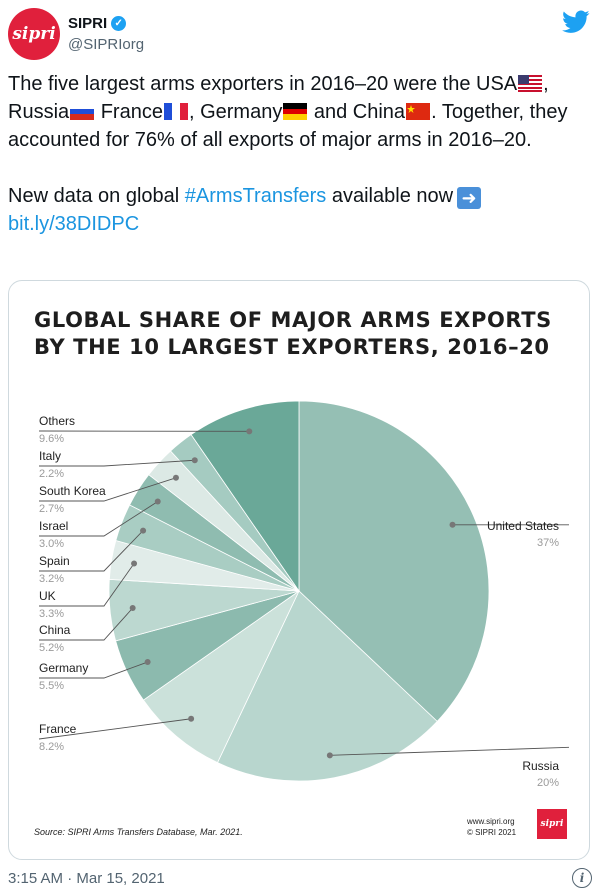 The image size is (606, 896). I want to click on right-arrow-icon: ➜, so click(469, 198).